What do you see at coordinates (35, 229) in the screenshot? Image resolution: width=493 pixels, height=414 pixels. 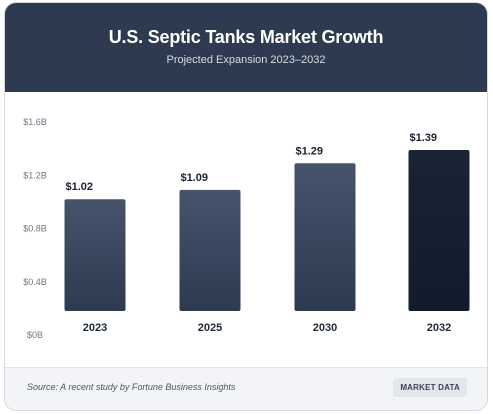 I see `y-tick-label: $0.8B` at bounding box center [35, 229].